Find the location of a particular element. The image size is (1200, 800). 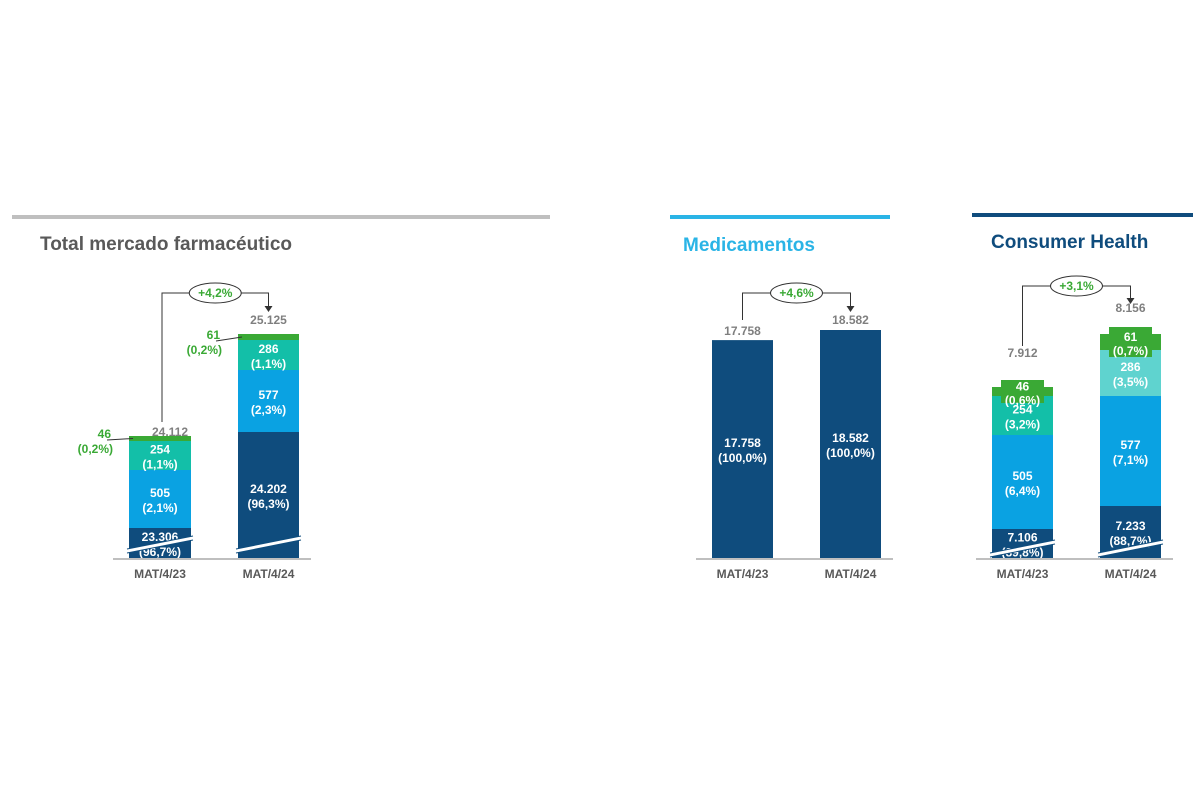

growth-label: +4,2% is located at coordinates (215, 293).